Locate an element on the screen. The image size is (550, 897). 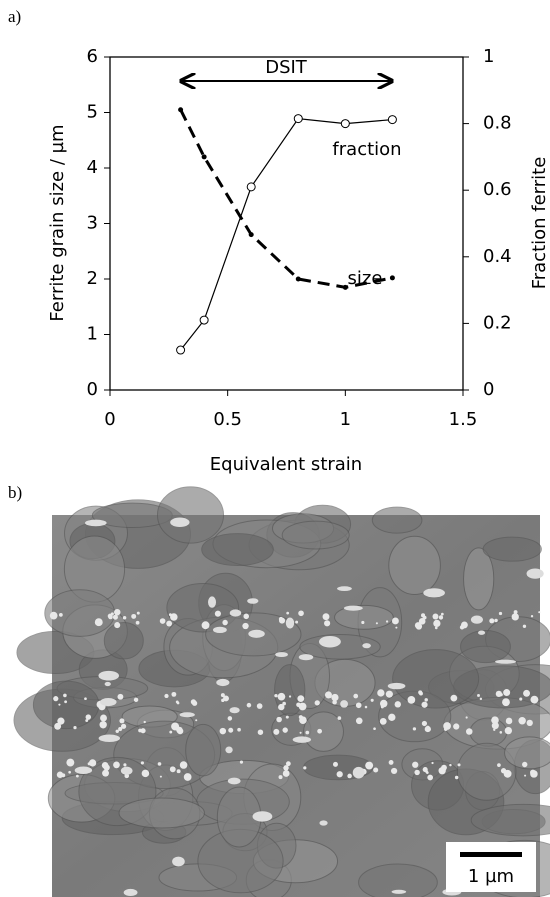
x-tick-label: 0.5 is located at coordinates (227, 419).